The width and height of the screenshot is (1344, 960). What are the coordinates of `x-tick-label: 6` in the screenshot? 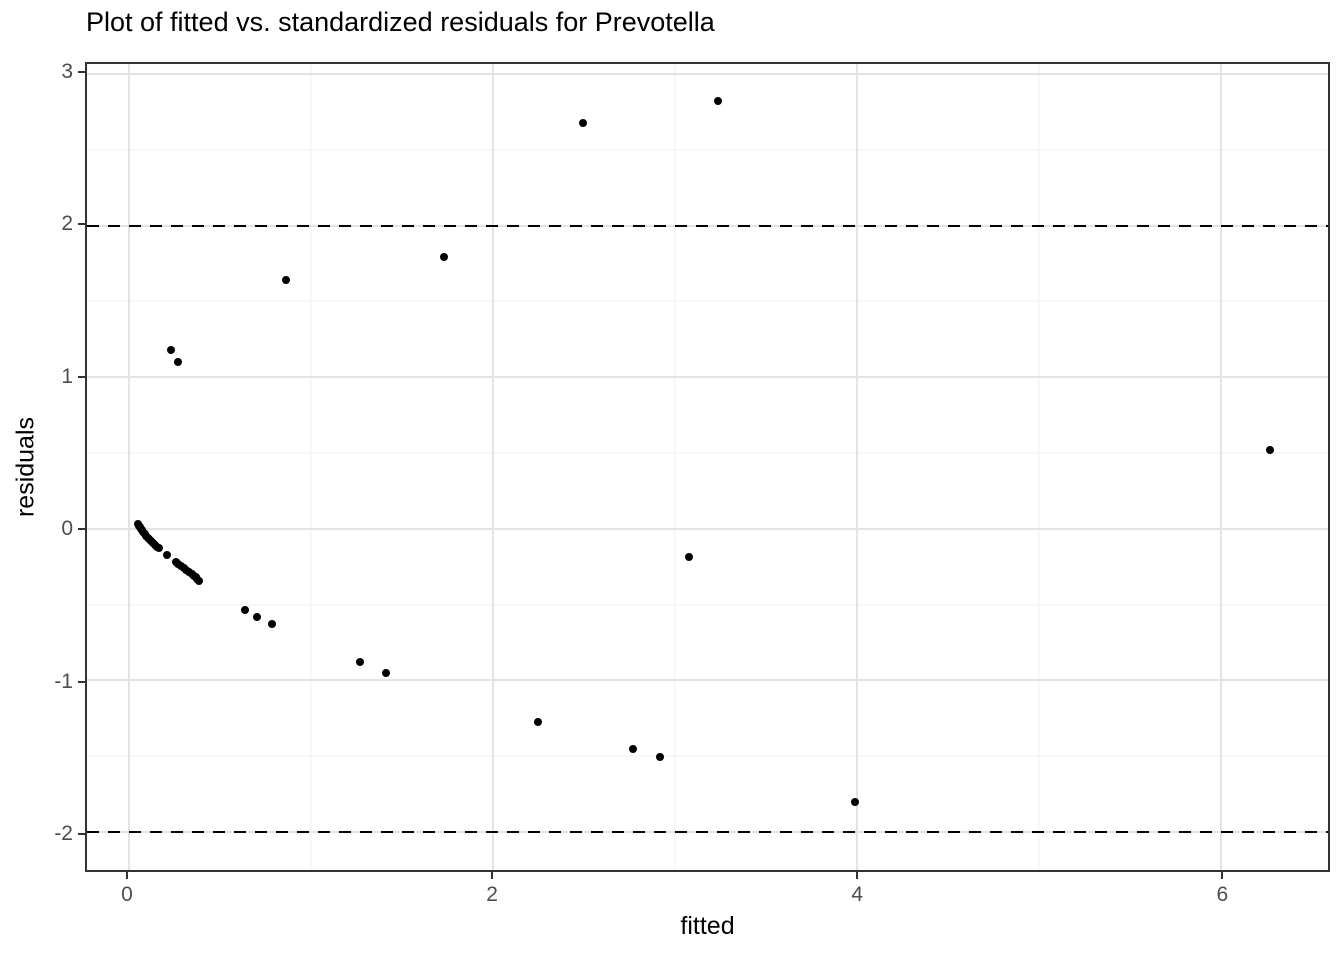 It's located at (1222, 894).